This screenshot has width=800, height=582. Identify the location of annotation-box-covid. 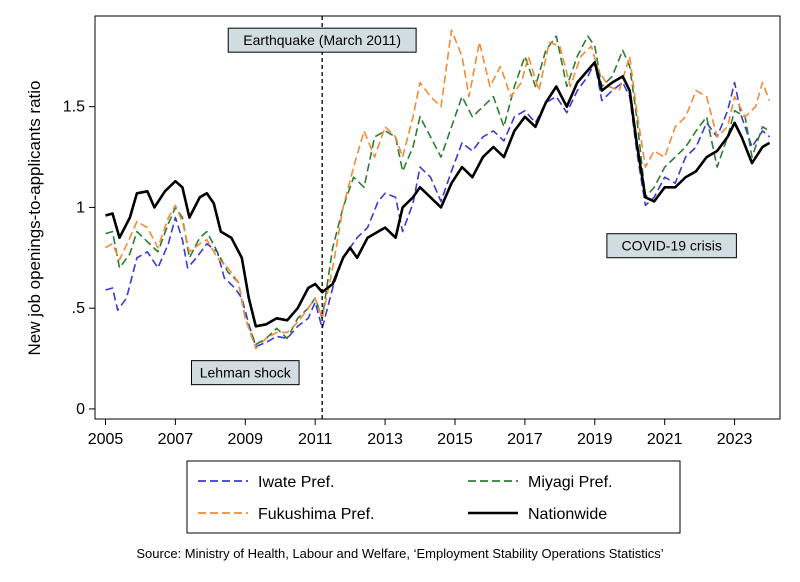
(671, 246).